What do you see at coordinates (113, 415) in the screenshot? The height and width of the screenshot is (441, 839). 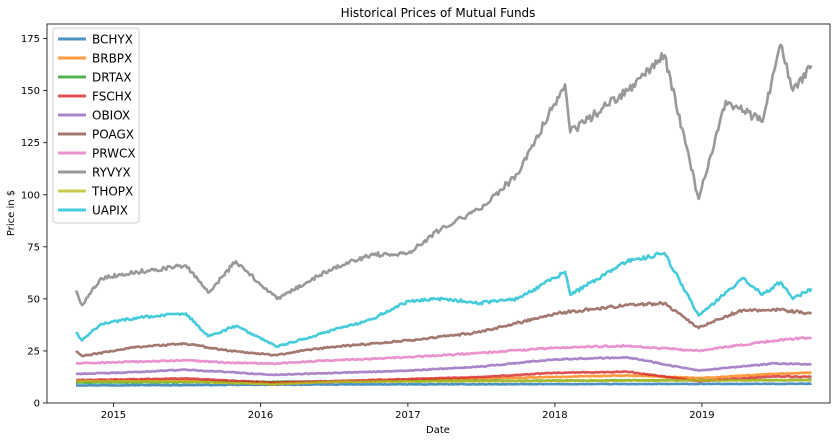 I see `x-tick-label: 2015` at bounding box center [113, 415].